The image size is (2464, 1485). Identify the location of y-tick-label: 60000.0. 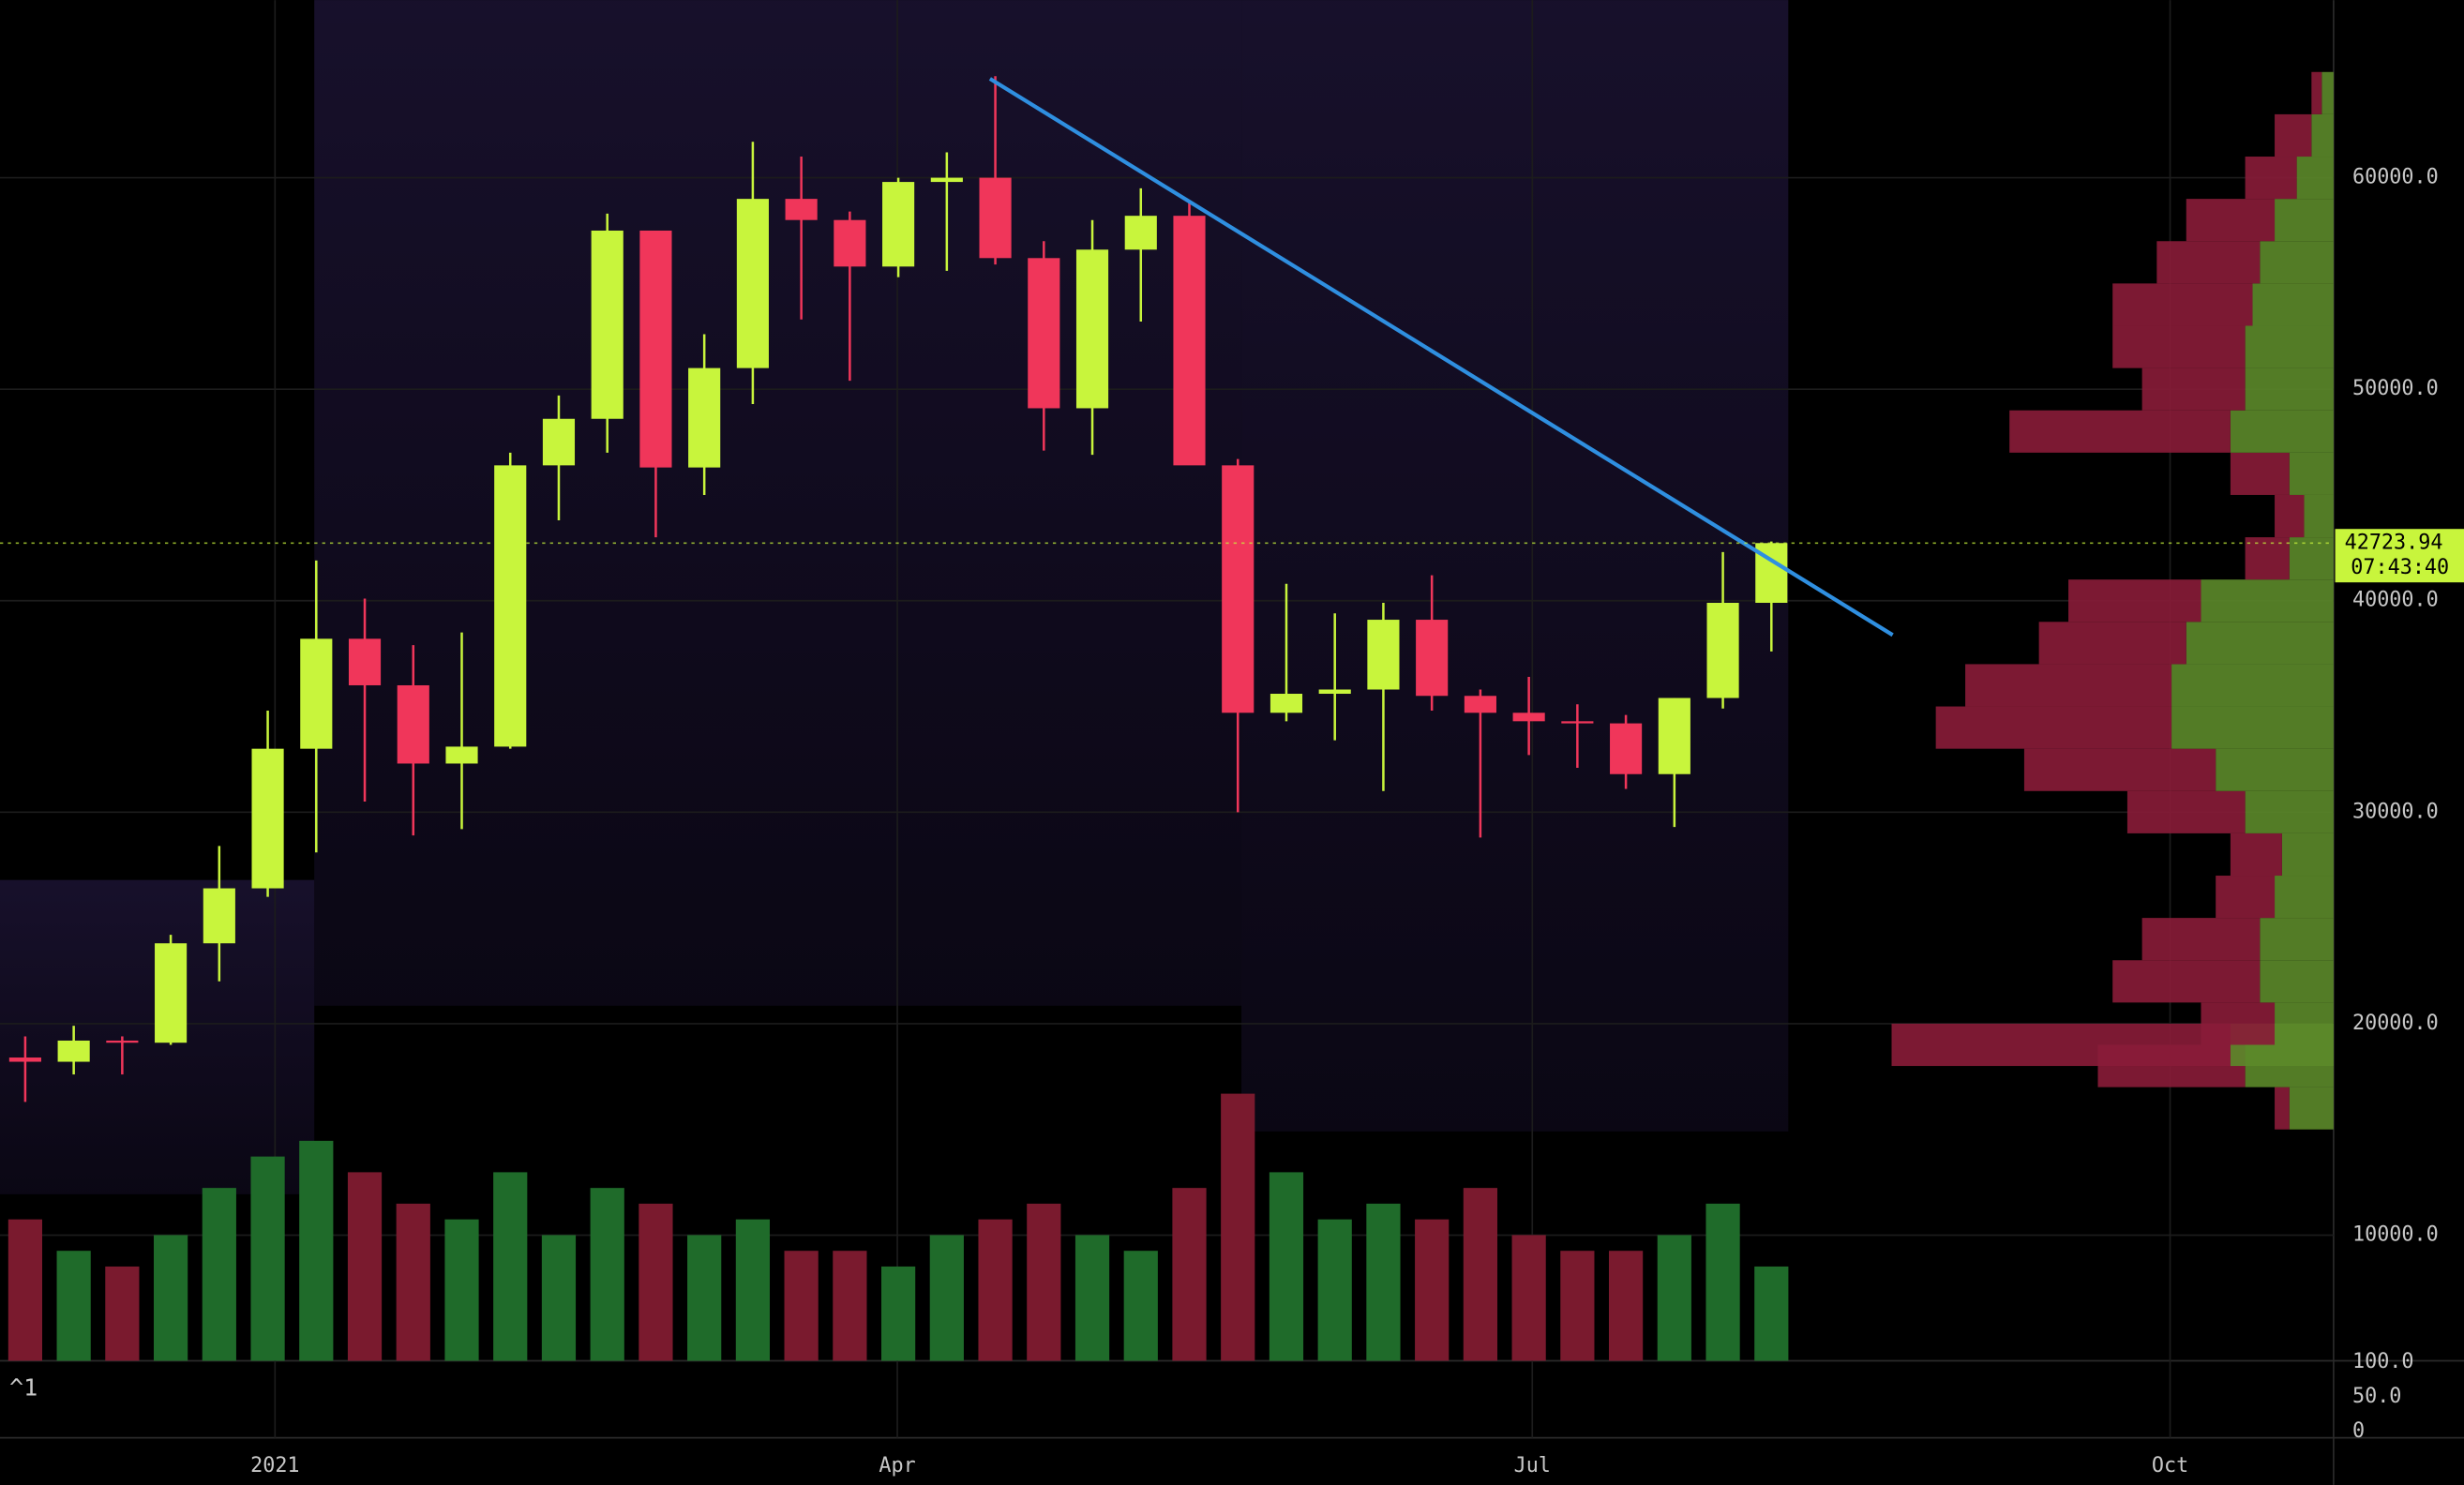
(2395, 177).